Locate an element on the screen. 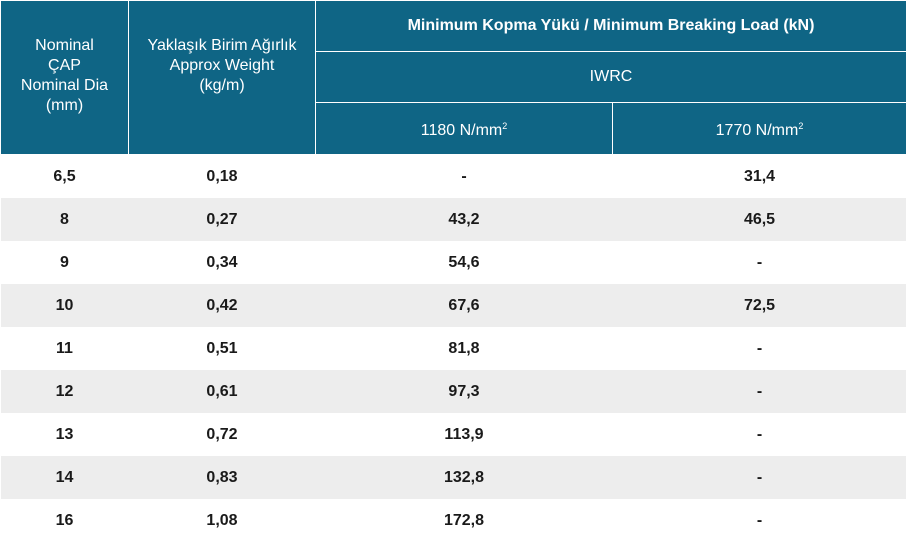  table-row: 13 0,72 113,9 - is located at coordinates (453, 434).